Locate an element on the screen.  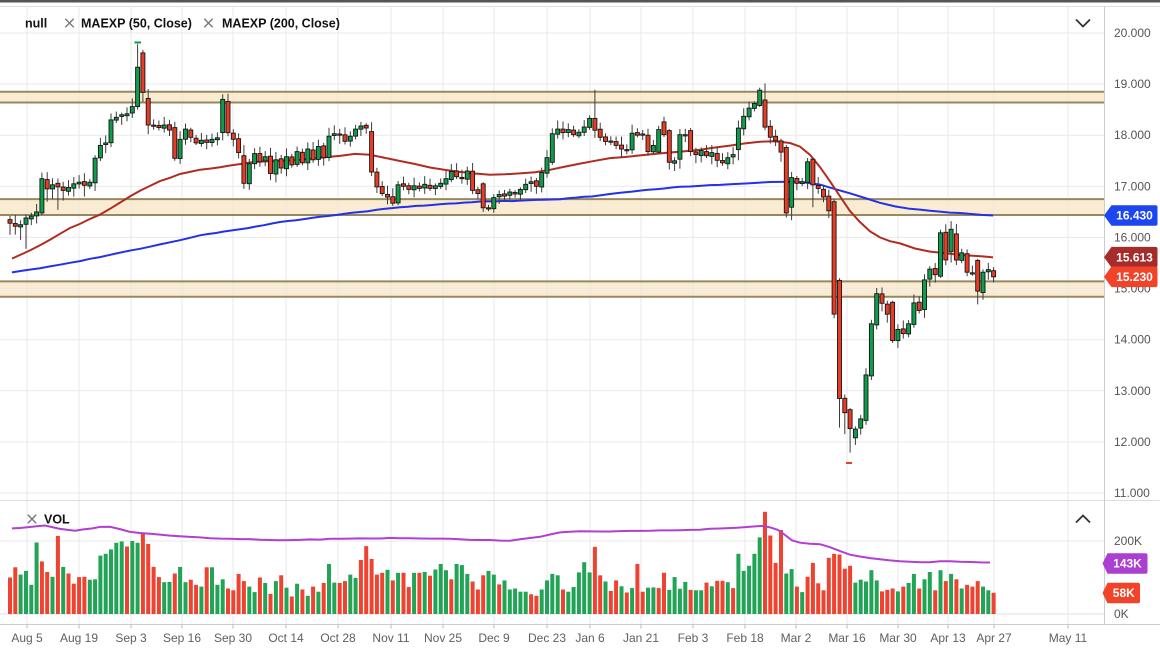
svg-text: Jan 21 is located at coordinates (641, 638).